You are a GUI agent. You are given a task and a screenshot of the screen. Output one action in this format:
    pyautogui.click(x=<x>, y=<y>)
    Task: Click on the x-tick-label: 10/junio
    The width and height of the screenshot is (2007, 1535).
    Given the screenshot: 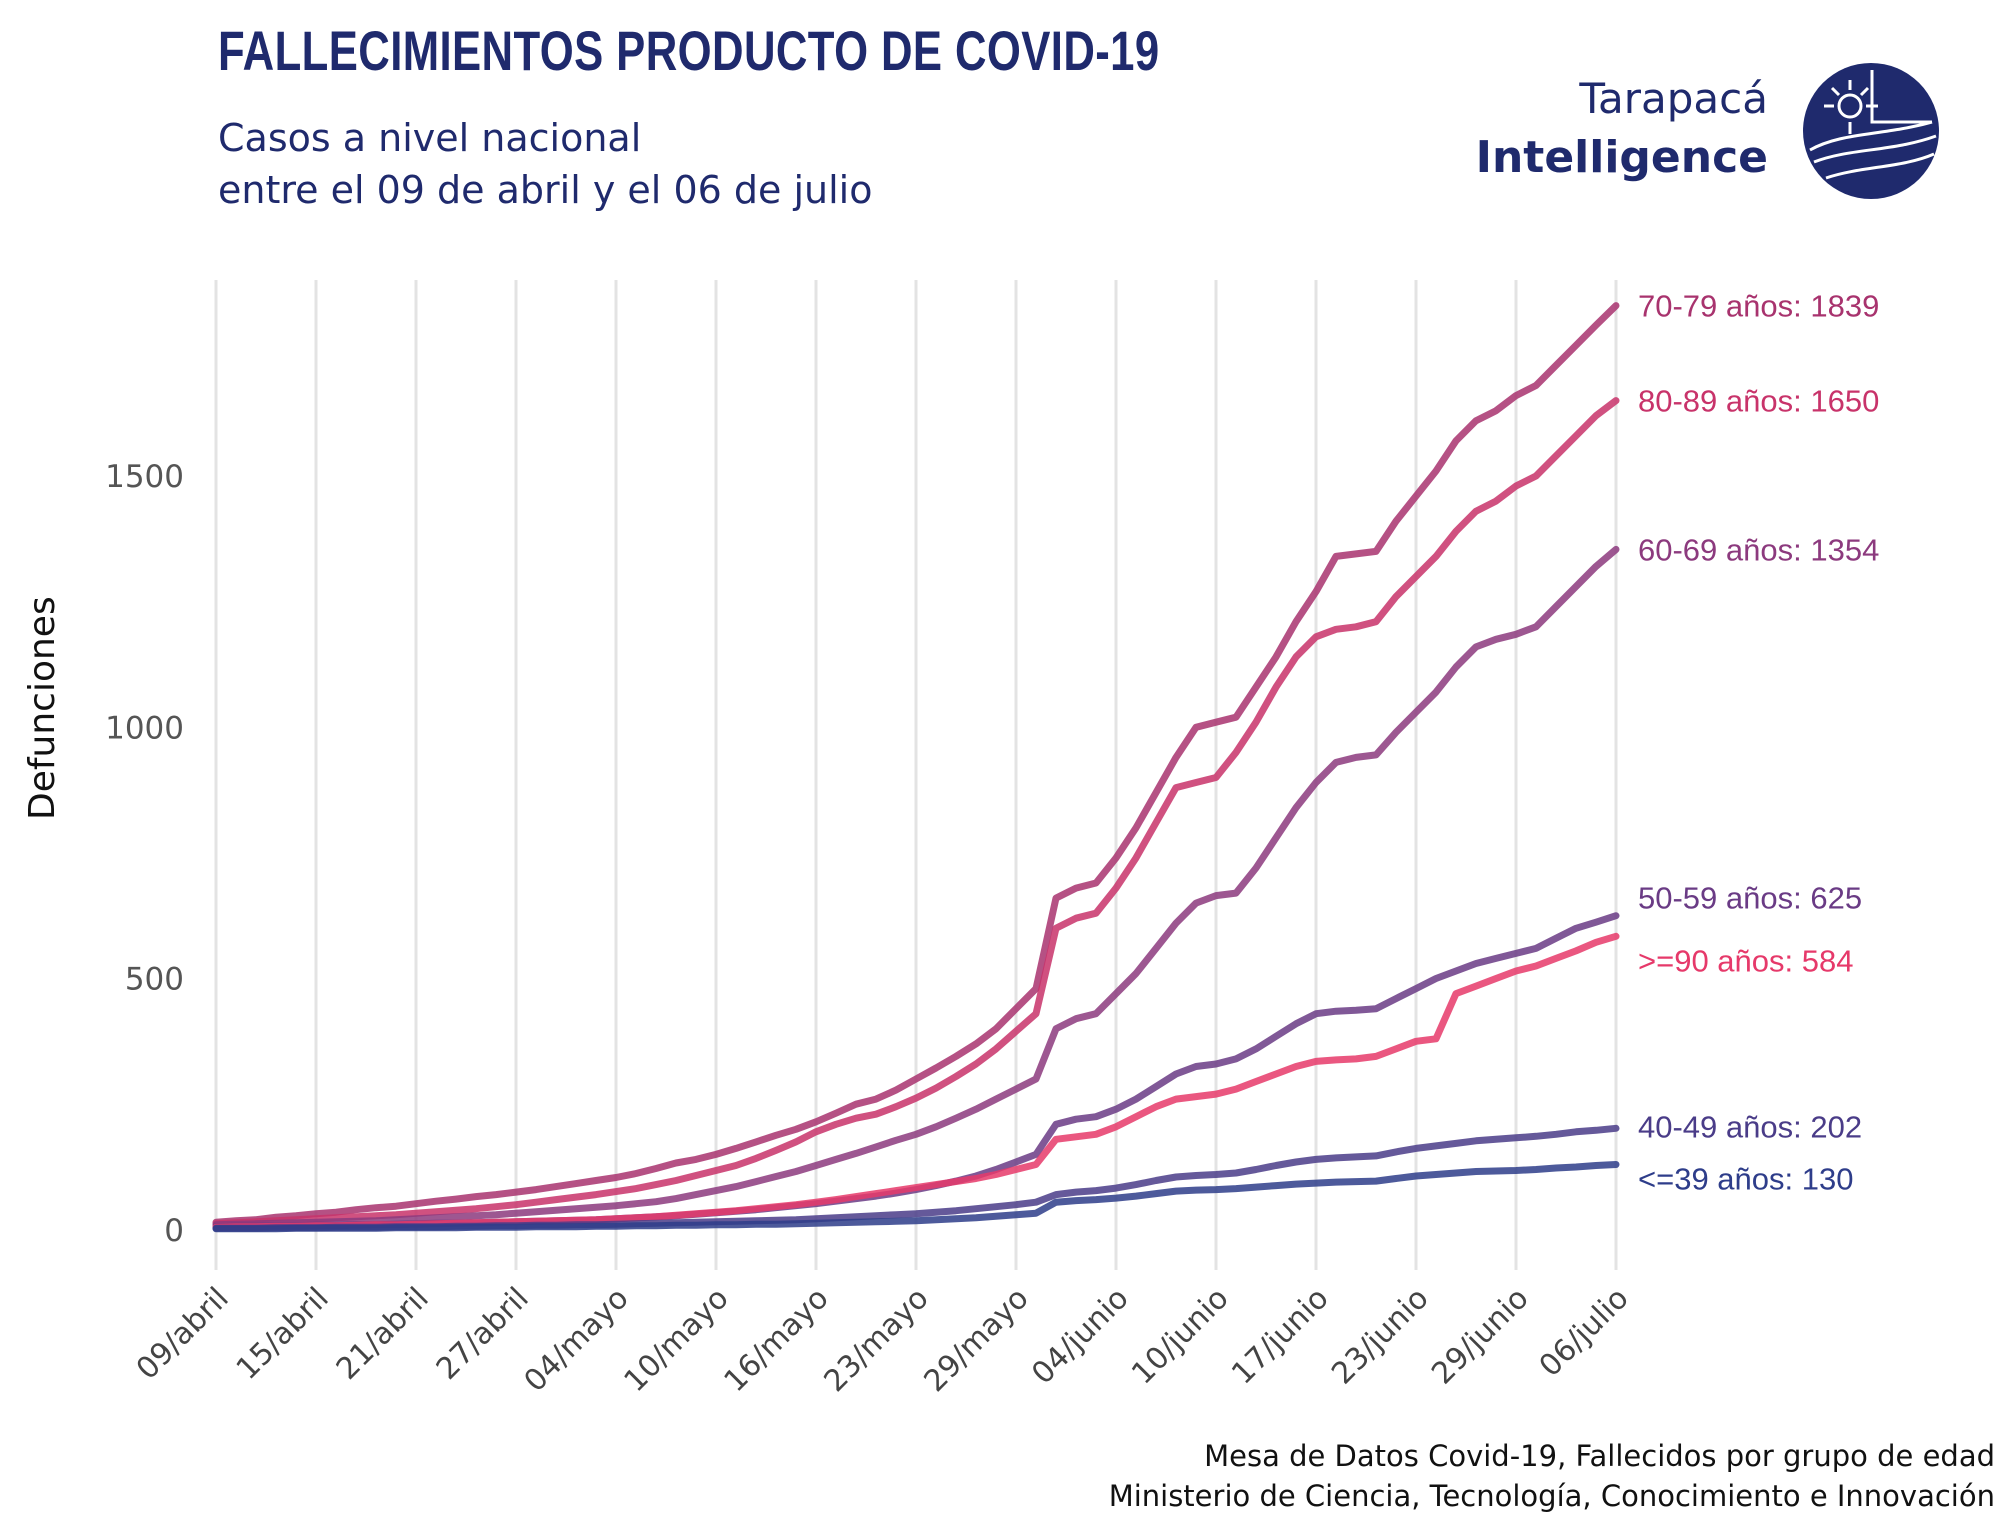 What is the action you would take?
    pyautogui.click(x=1180, y=1336)
    